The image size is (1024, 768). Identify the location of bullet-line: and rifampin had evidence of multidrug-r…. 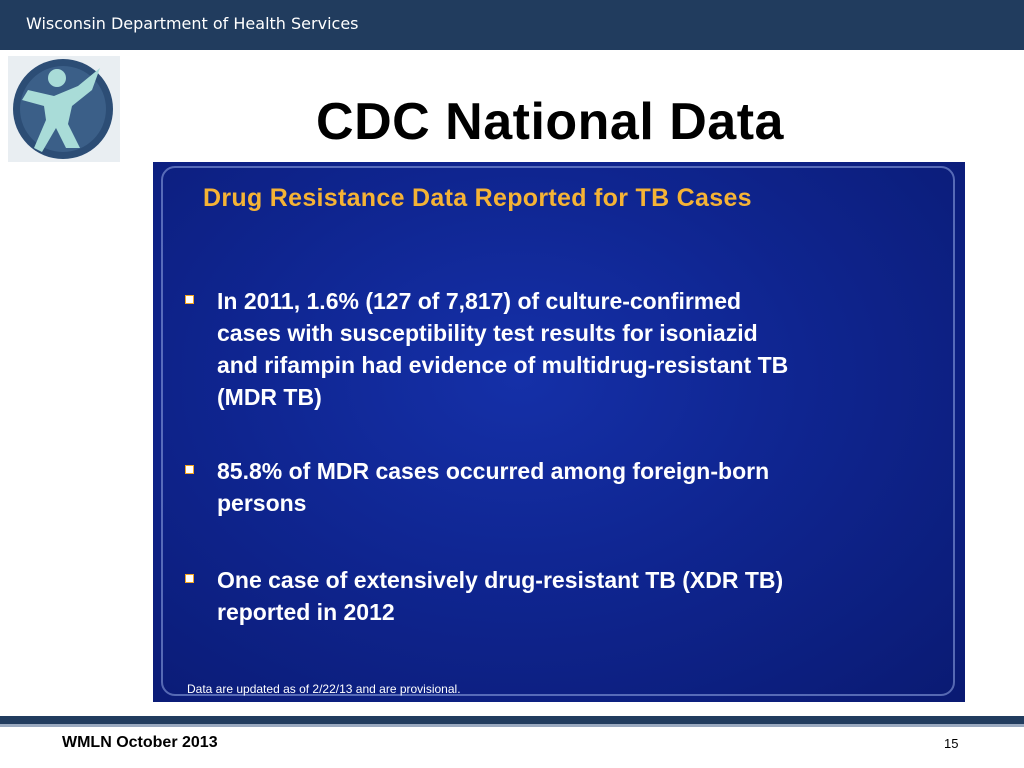
(503, 365).